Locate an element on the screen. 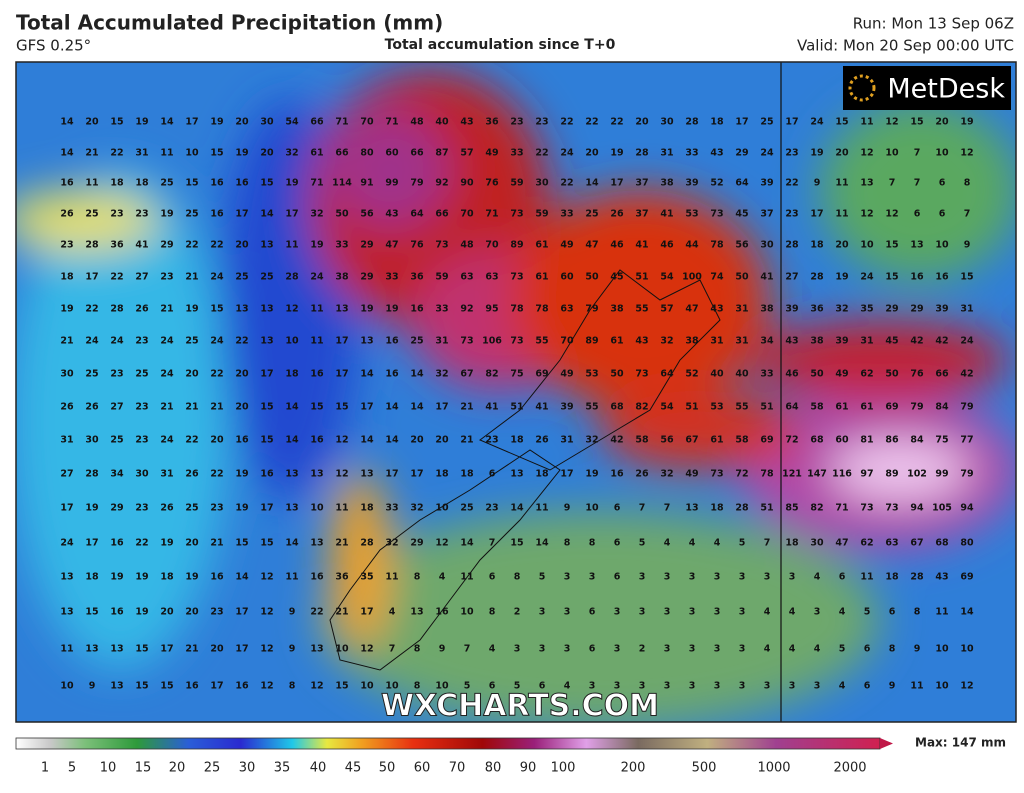 Image resolution: width=1024 pixels, height=793 pixels. grid-value: 61 is located at coordinates (616, 341).